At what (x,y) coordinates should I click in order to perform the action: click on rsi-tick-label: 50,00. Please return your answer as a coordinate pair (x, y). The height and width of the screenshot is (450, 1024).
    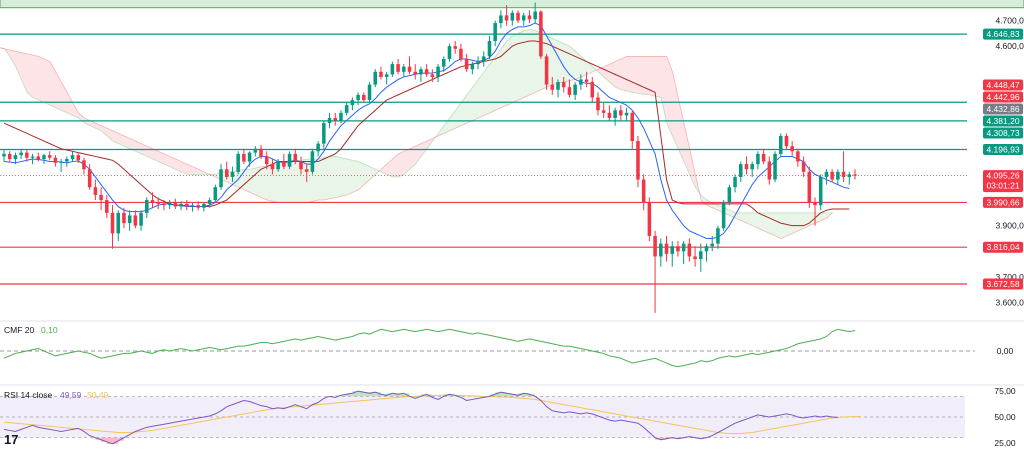
    Looking at the image, I should click on (1005, 417).